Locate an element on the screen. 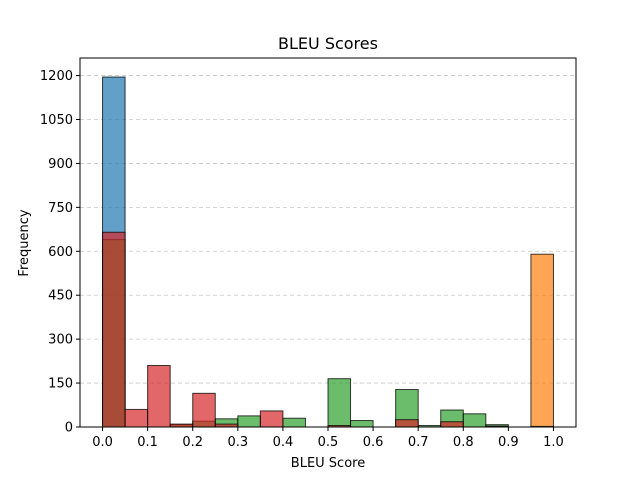 This screenshot has height=480, width=640. y-tick-label: 600 is located at coordinates (60, 252).